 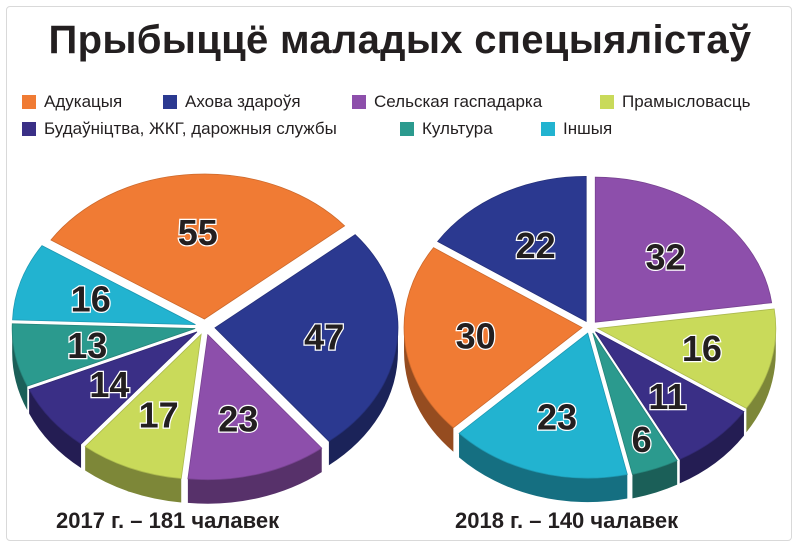 What do you see at coordinates (567, 520) in the screenshot?
I see `pie-caption-2018: 2018 г. – 140 чалавек` at bounding box center [567, 520].